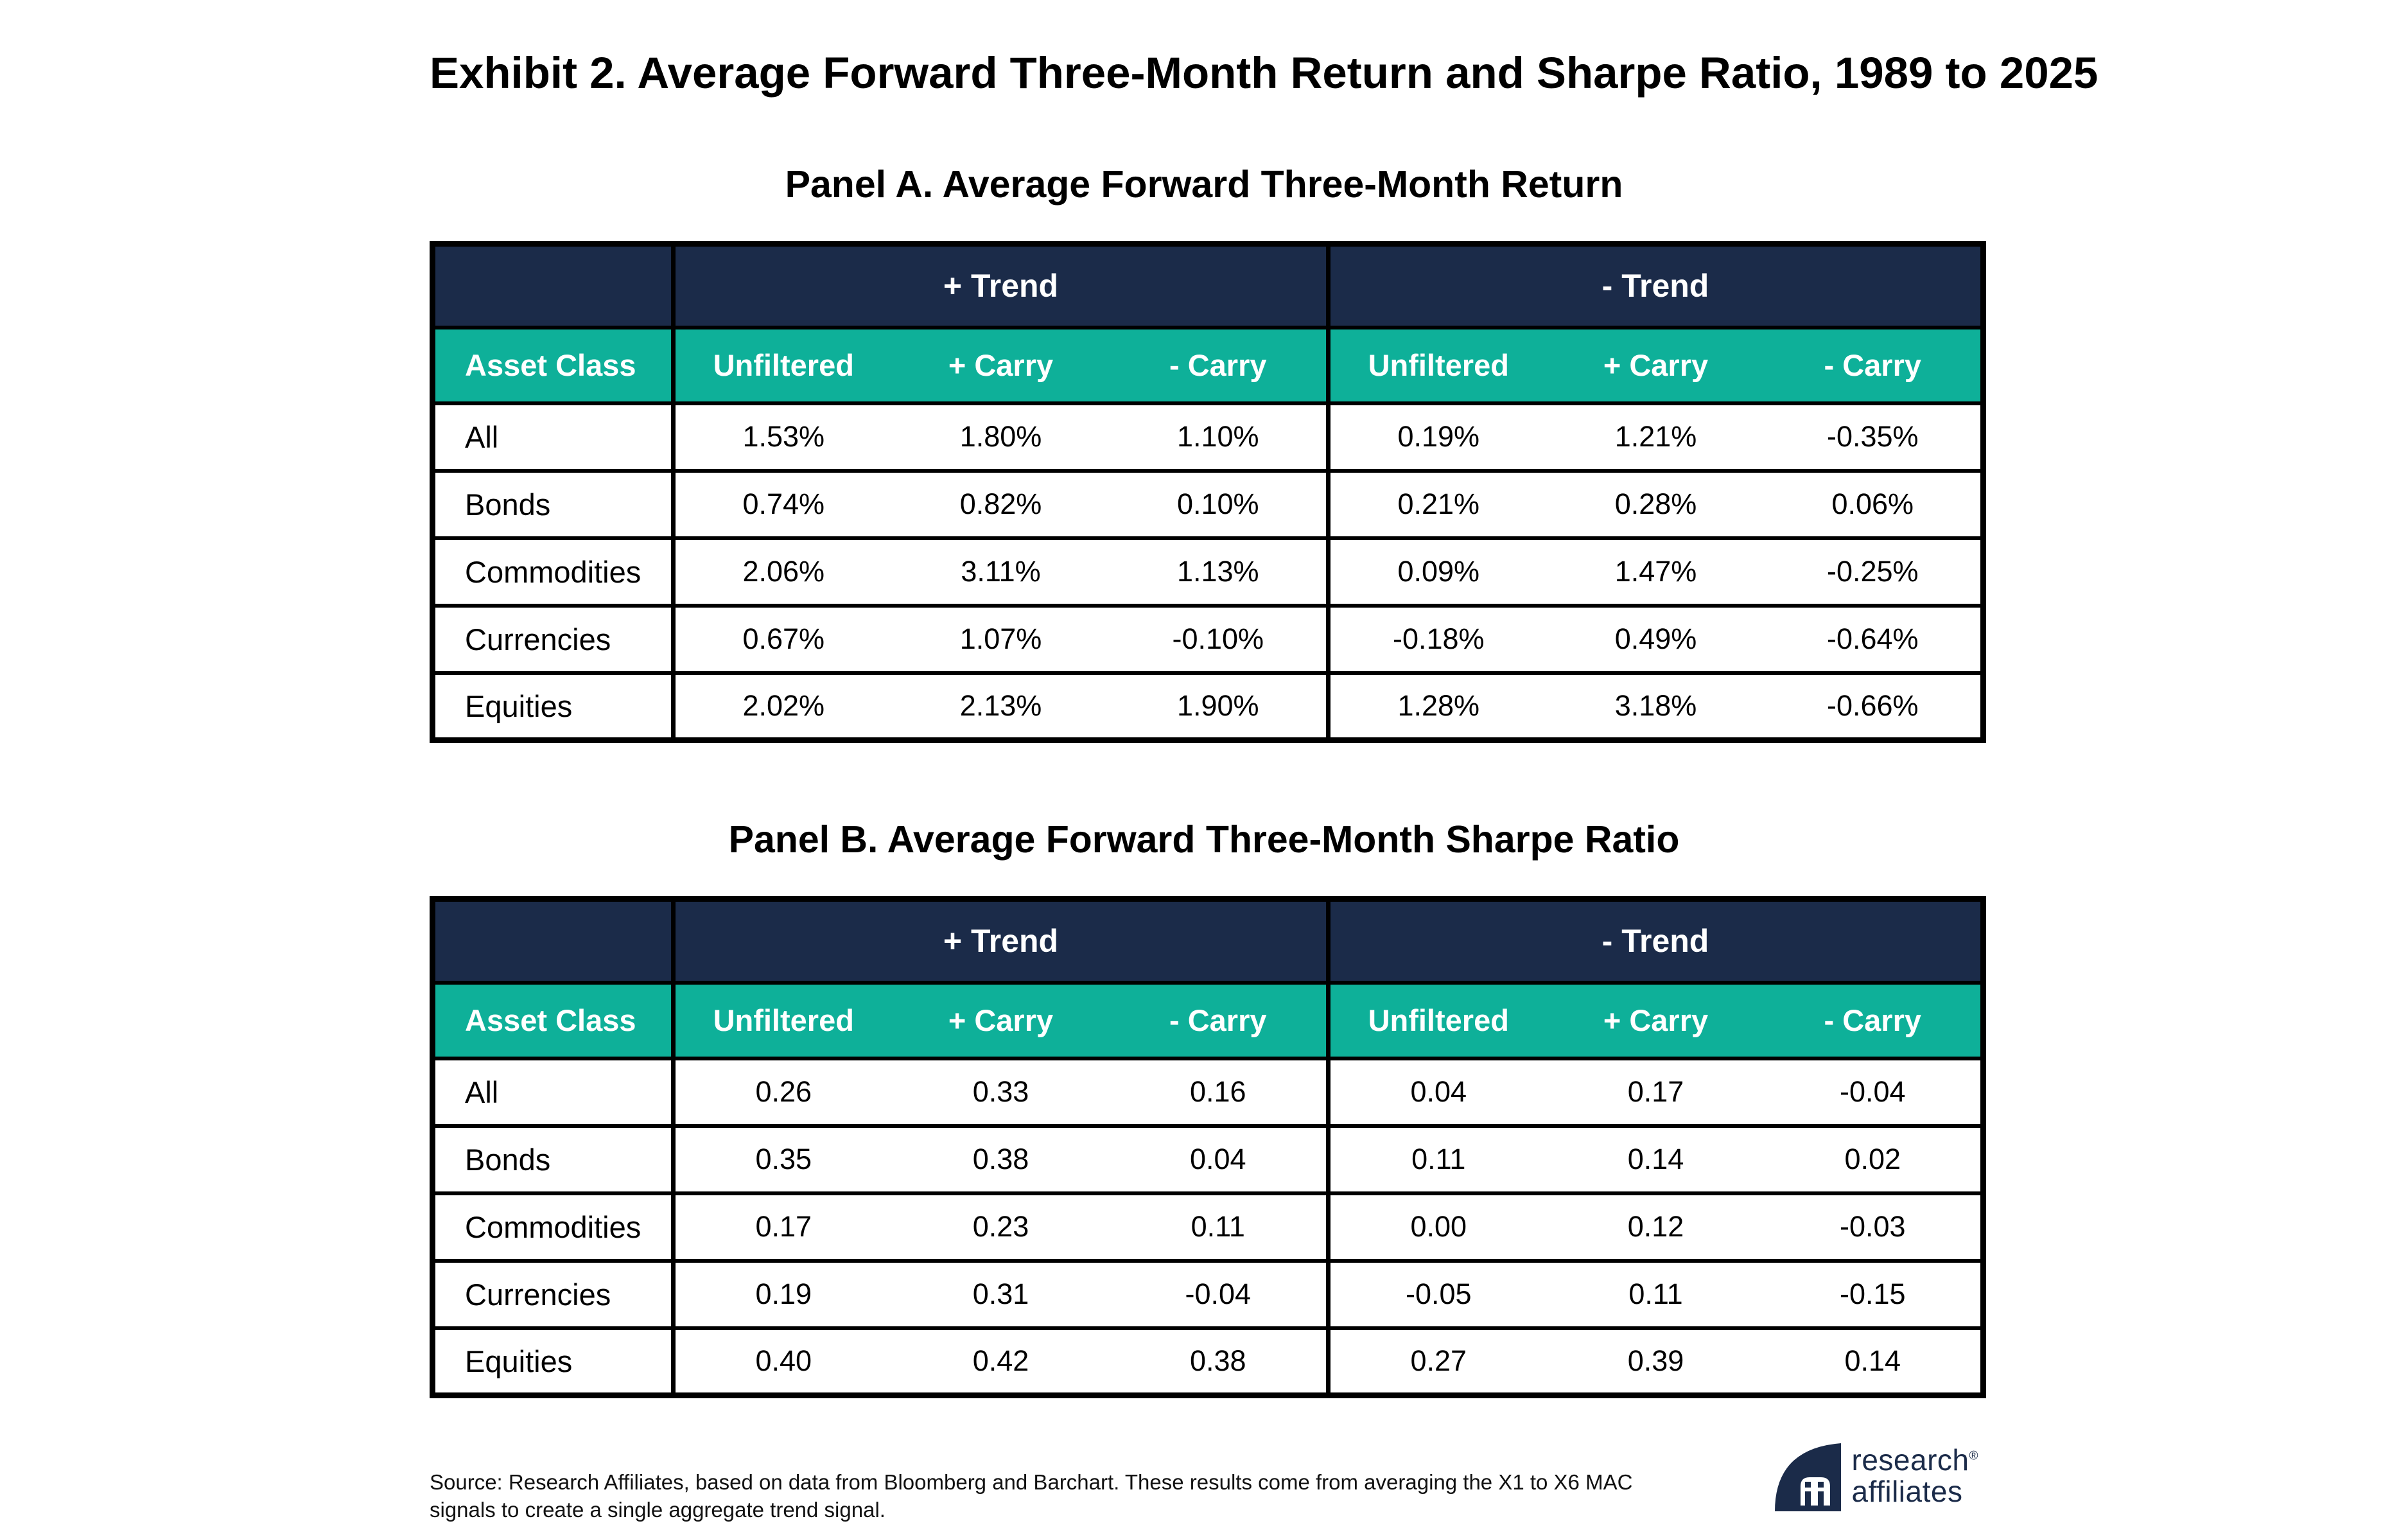 The image size is (2408, 1528). I want to click on value-cell: 2.13%, so click(1001, 706).